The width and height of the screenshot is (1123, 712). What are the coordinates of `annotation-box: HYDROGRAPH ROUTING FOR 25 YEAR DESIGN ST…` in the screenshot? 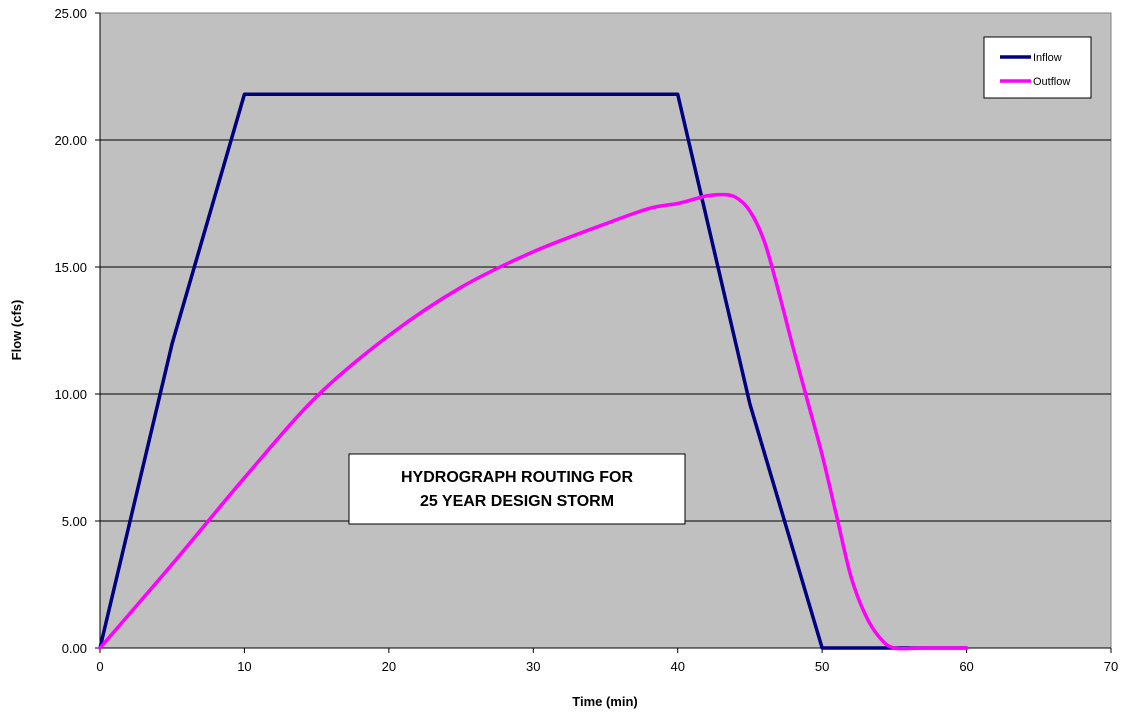 It's located at (517, 489).